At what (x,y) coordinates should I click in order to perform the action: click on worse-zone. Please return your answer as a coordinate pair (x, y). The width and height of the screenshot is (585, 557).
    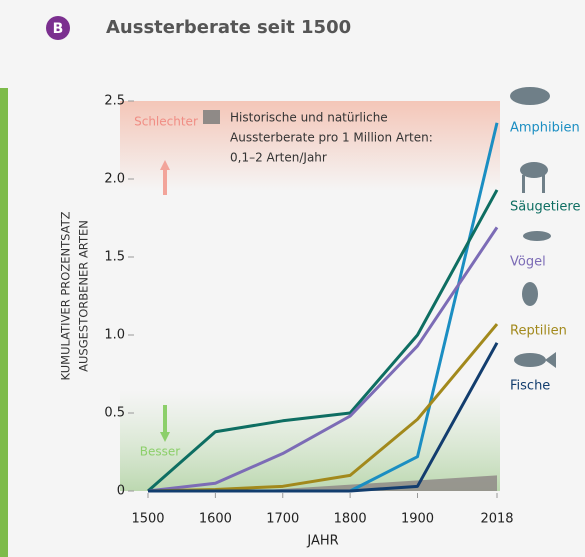
    Looking at the image, I should click on (310, 146).